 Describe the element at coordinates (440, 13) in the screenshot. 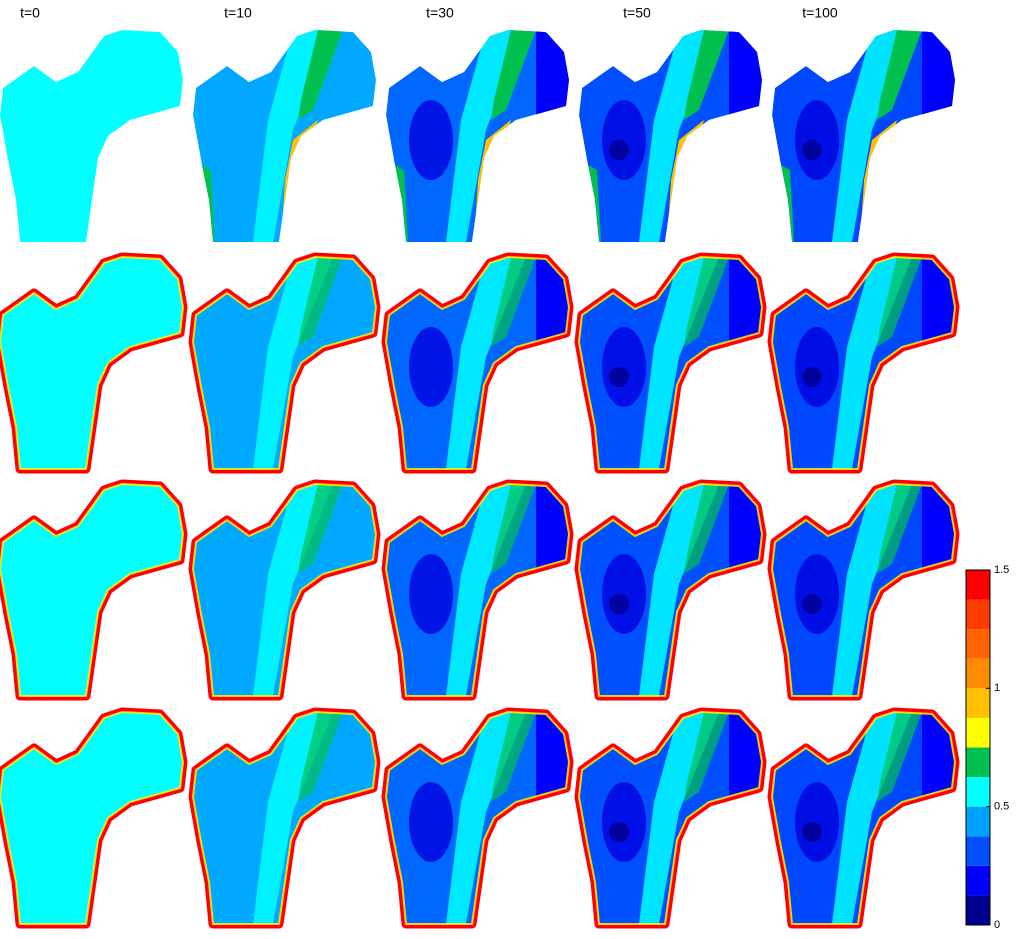

I see `column-label: t=30` at that location.